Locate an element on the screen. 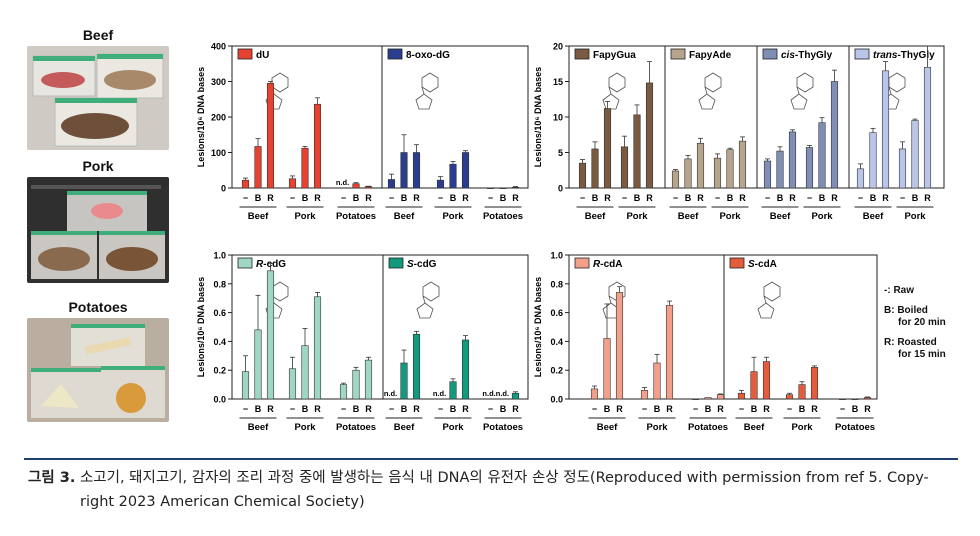  legend-label-suffix: -ThyGly is located at coordinates (814, 55).